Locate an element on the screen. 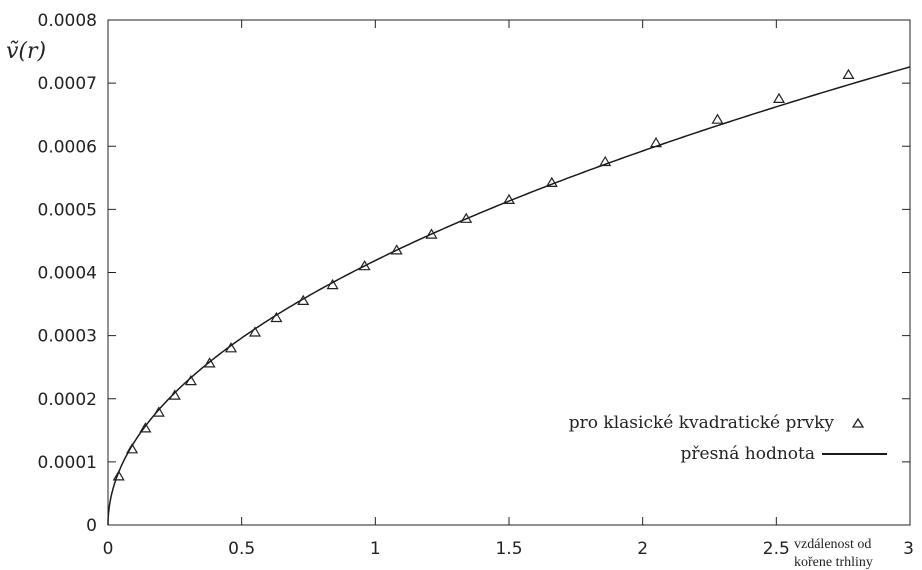 This screenshot has height=570, width=922. y-tick-label: 0.0001 is located at coordinates (67, 463).